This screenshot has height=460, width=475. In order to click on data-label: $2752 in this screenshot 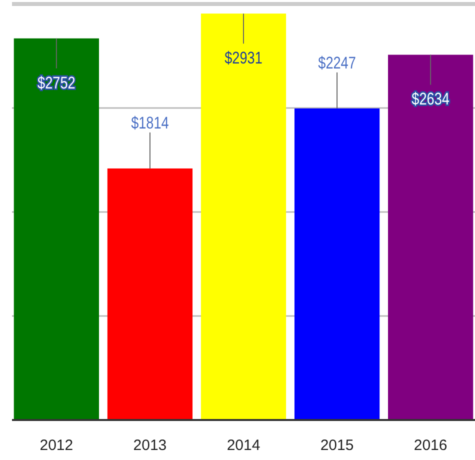, I will do `click(57, 83)`.